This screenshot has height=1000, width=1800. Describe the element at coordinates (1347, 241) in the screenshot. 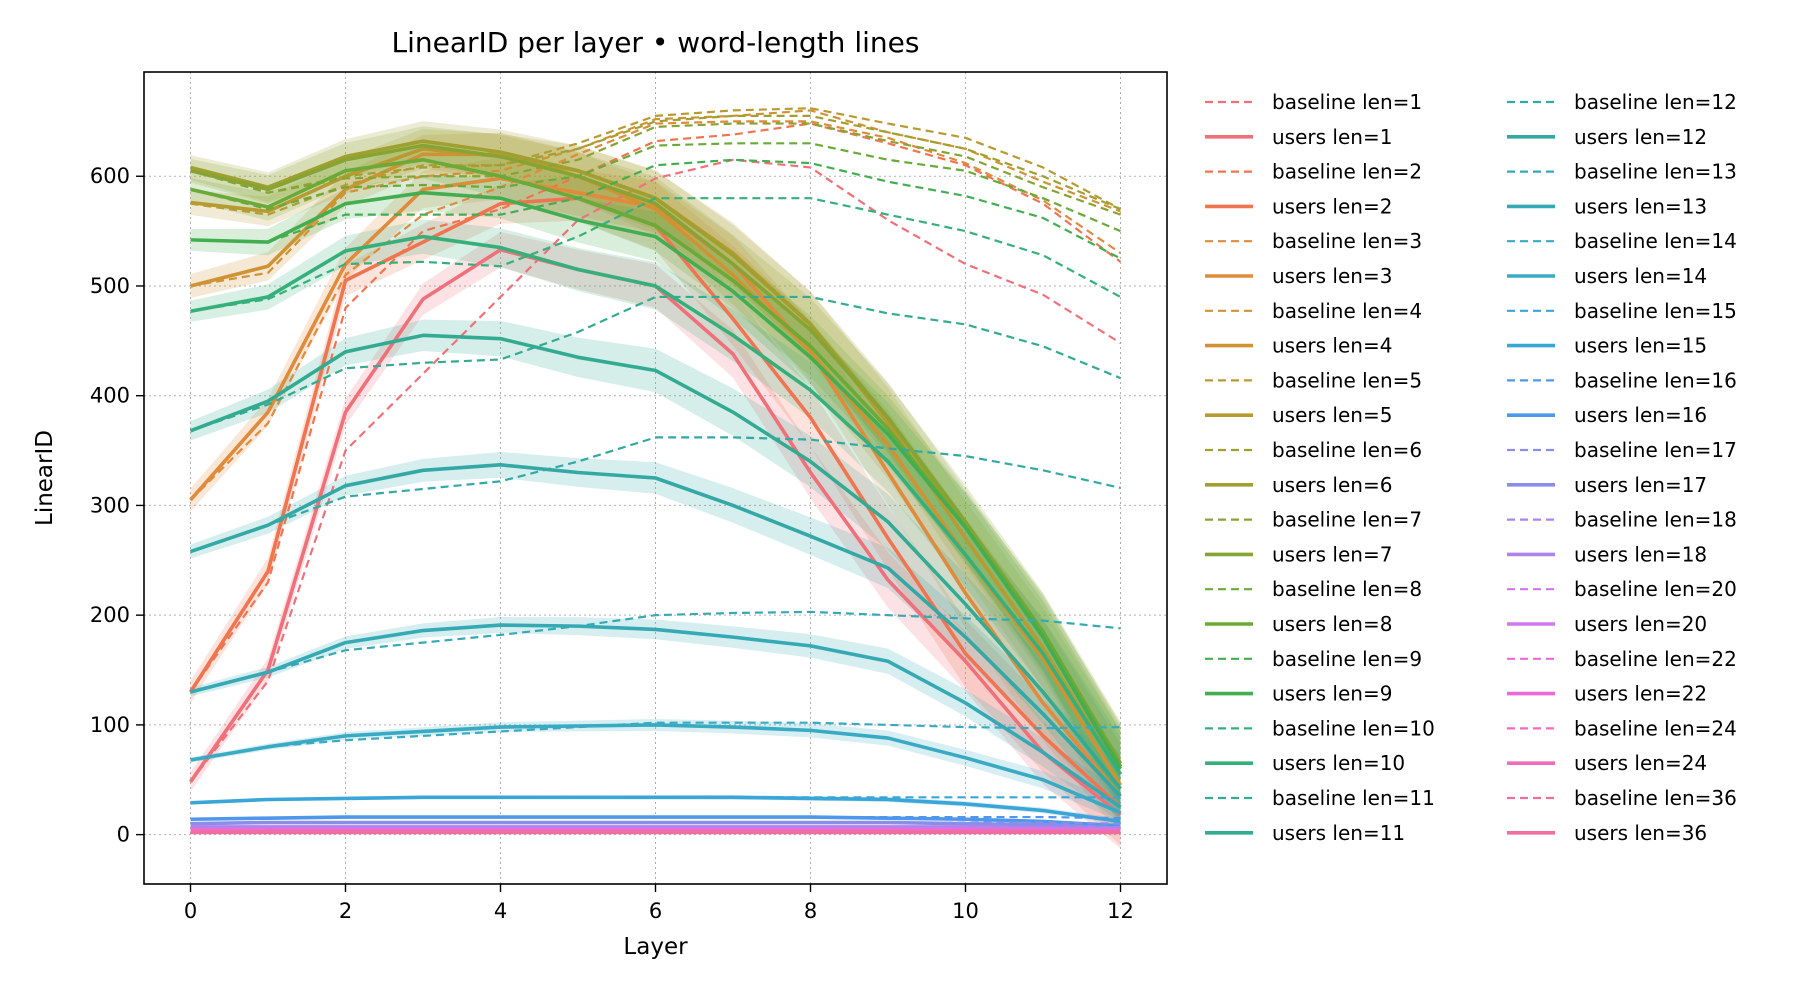

I see `legend-label: baseline len=3` at that location.